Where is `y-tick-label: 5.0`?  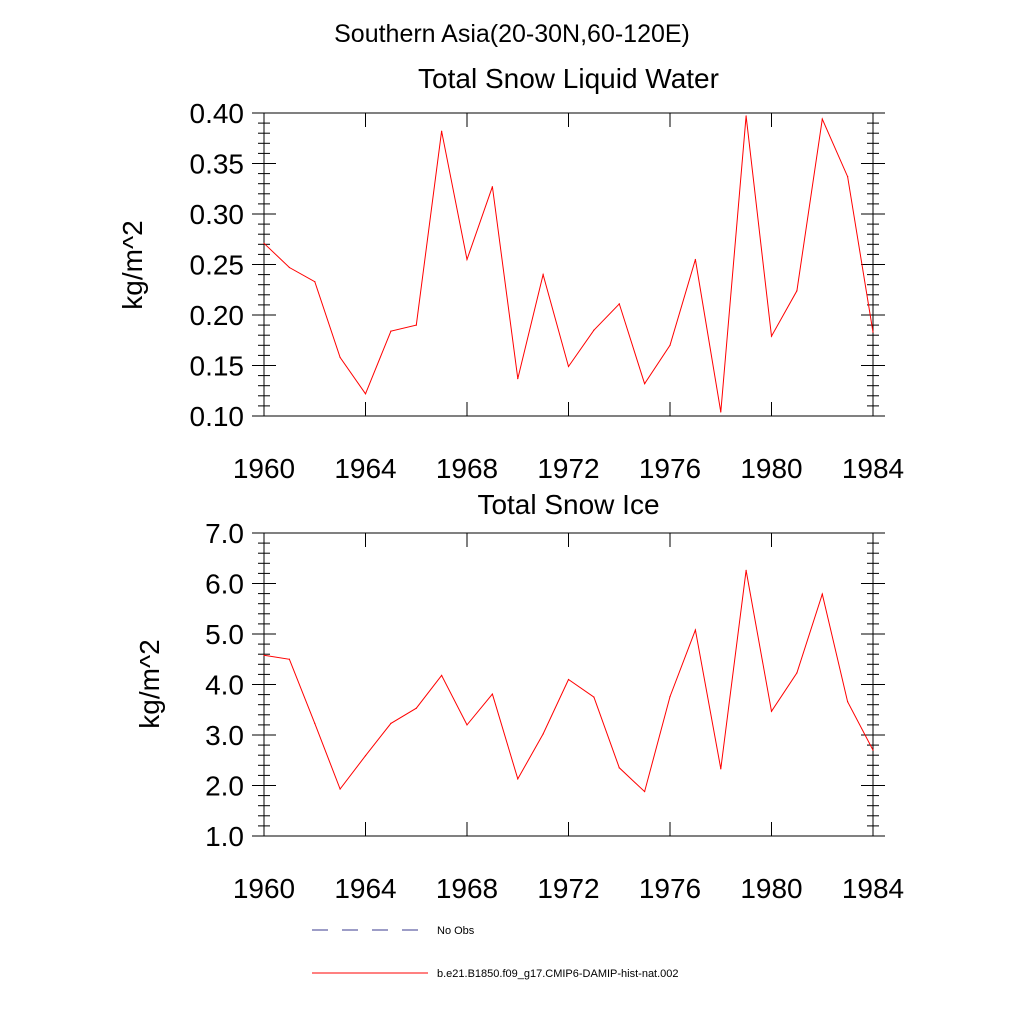 y-tick-label: 5.0 is located at coordinates (224, 634).